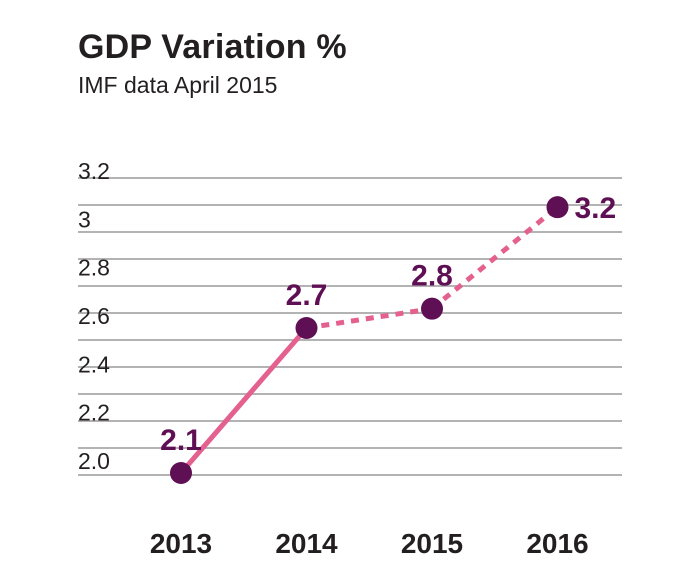  What do you see at coordinates (94, 268) in the screenshot?
I see `y-tick-label: 2.8` at bounding box center [94, 268].